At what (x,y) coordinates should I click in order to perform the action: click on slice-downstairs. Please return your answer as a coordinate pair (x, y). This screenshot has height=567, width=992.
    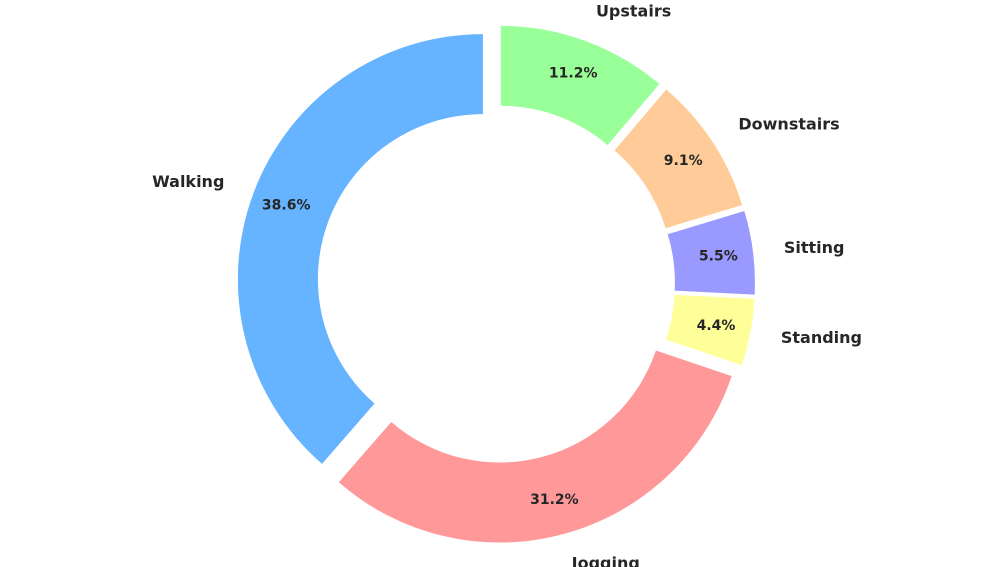
    Looking at the image, I should click on (678, 159).